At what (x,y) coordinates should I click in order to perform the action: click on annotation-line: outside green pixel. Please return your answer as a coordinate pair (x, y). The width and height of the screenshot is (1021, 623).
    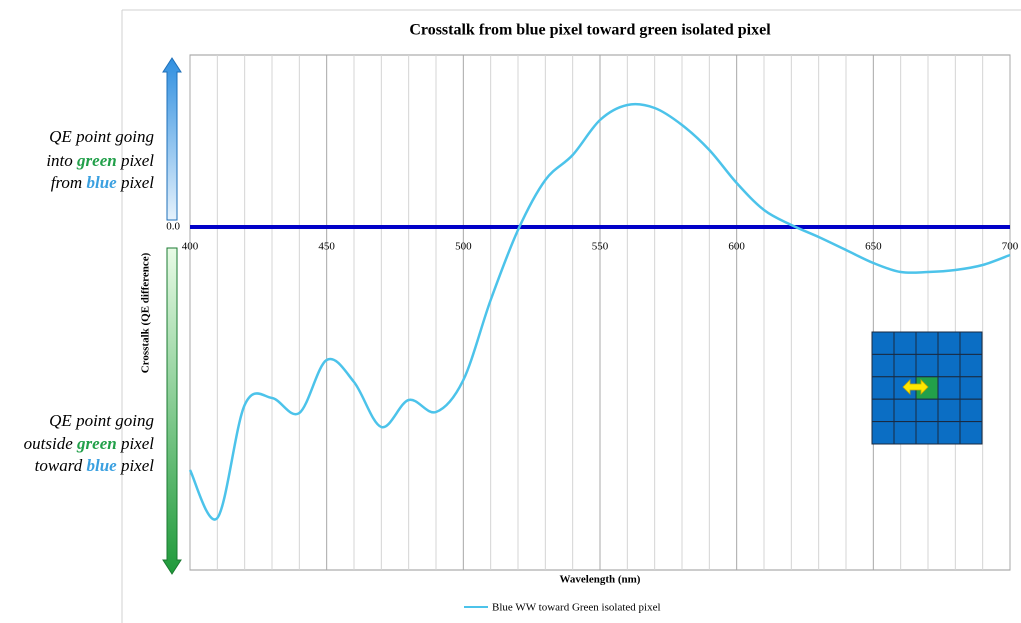
    Looking at the image, I should click on (89, 443).